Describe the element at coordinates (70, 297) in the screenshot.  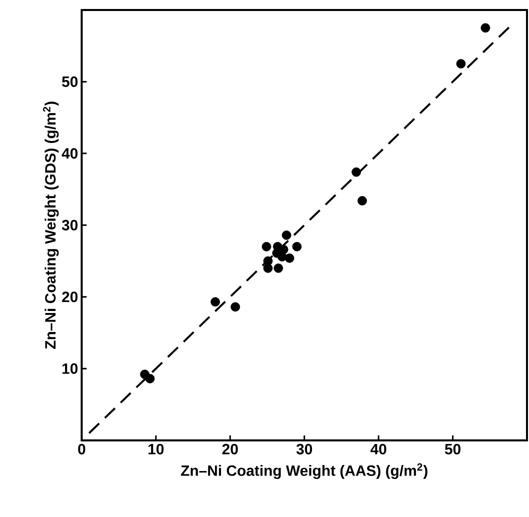
I see `y-tick-label: 20` at that location.